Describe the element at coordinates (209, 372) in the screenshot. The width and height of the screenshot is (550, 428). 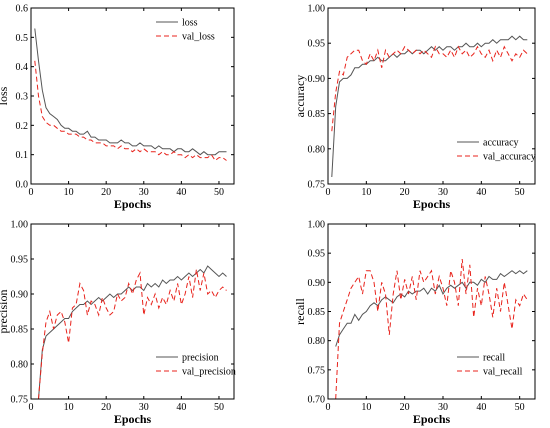
I see `legend-label: val_precision` at that location.